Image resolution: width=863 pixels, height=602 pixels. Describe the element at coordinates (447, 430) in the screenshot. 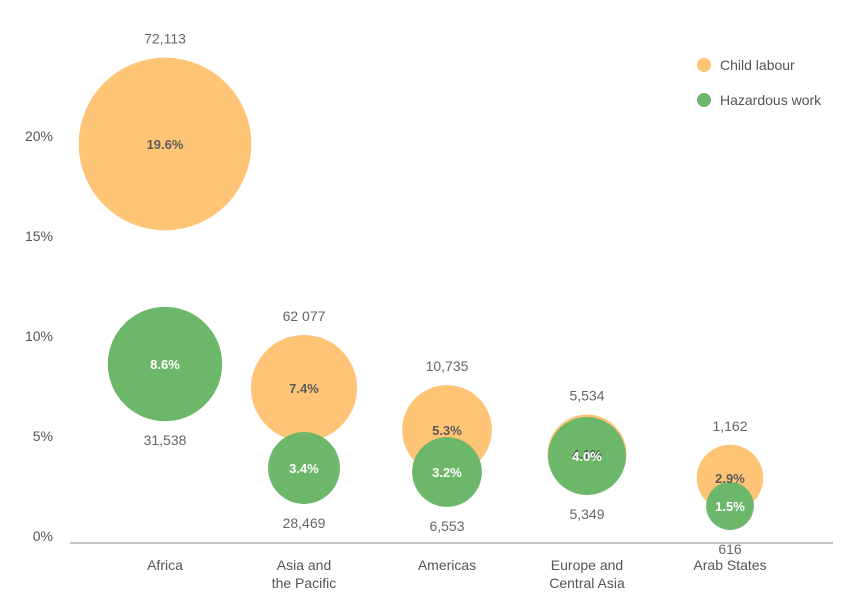

I see `child-labour-value-label: 5.3%` at that location.